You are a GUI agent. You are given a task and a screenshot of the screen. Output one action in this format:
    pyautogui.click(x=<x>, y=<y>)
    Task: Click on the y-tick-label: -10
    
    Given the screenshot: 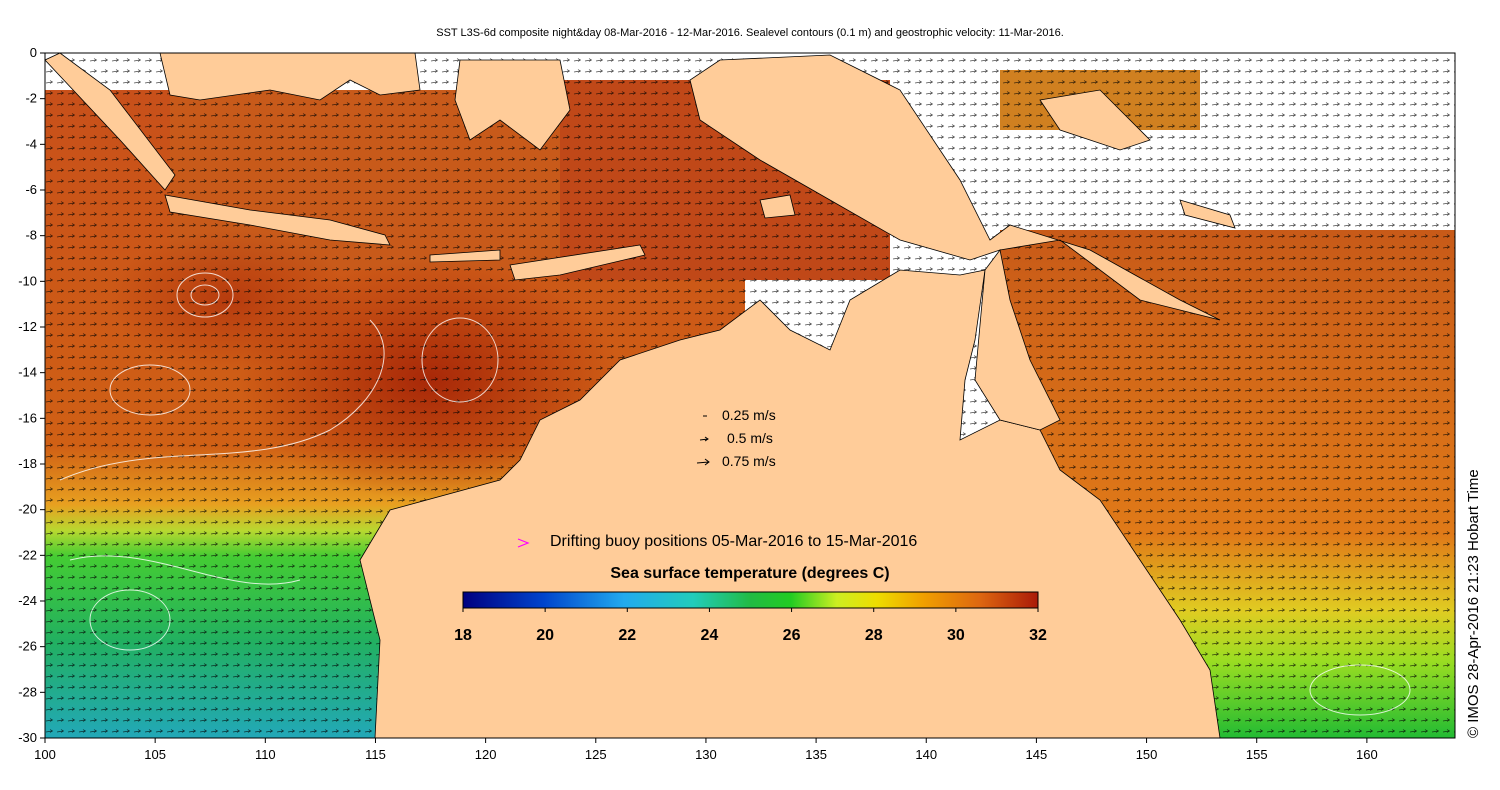 What is the action you would take?
    pyautogui.click(x=27, y=280)
    